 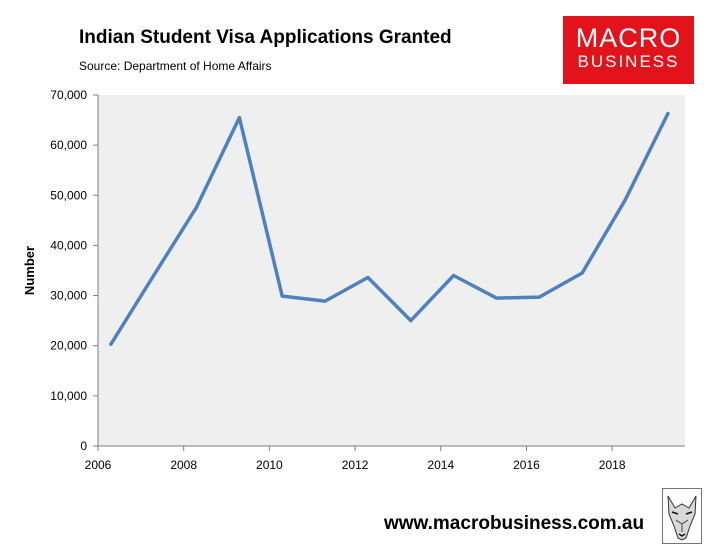 What do you see at coordinates (83, 446) in the screenshot?
I see `y-tick-label: 0` at bounding box center [83, 446].